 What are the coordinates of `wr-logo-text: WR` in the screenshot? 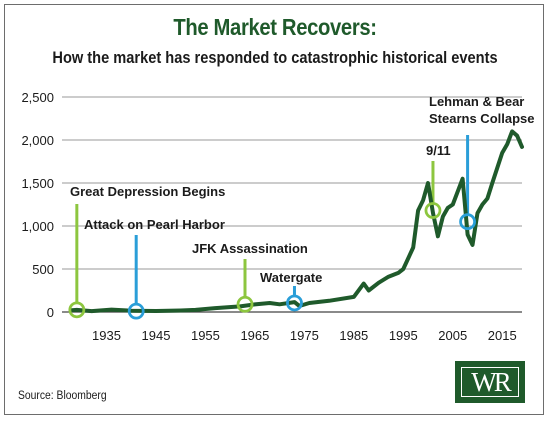 It's located at (491, 381).